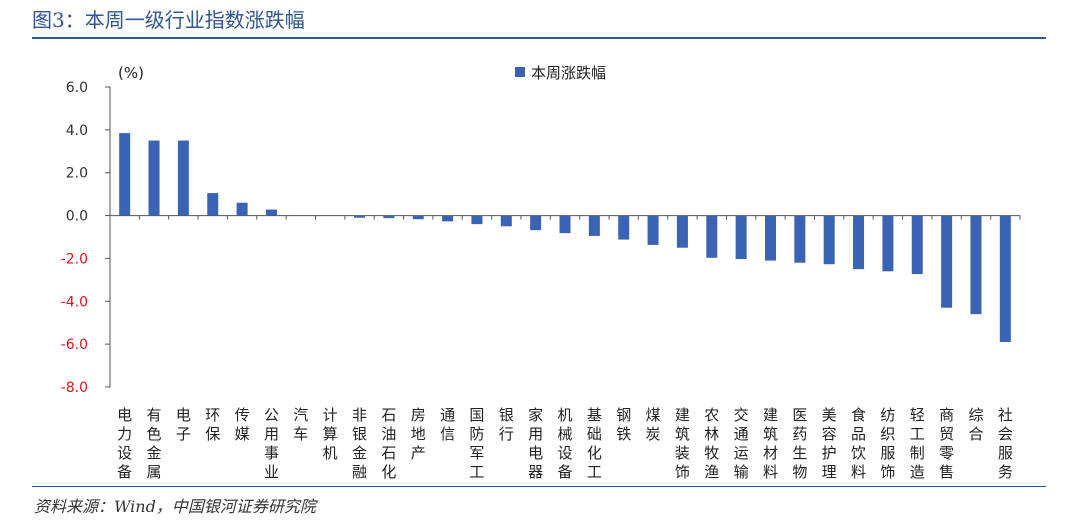 This screenshot has width=1080, height=521. Describe the element at coordinates (476, 443) in the screenshot. I see `category-label: 国防军工` at that location.